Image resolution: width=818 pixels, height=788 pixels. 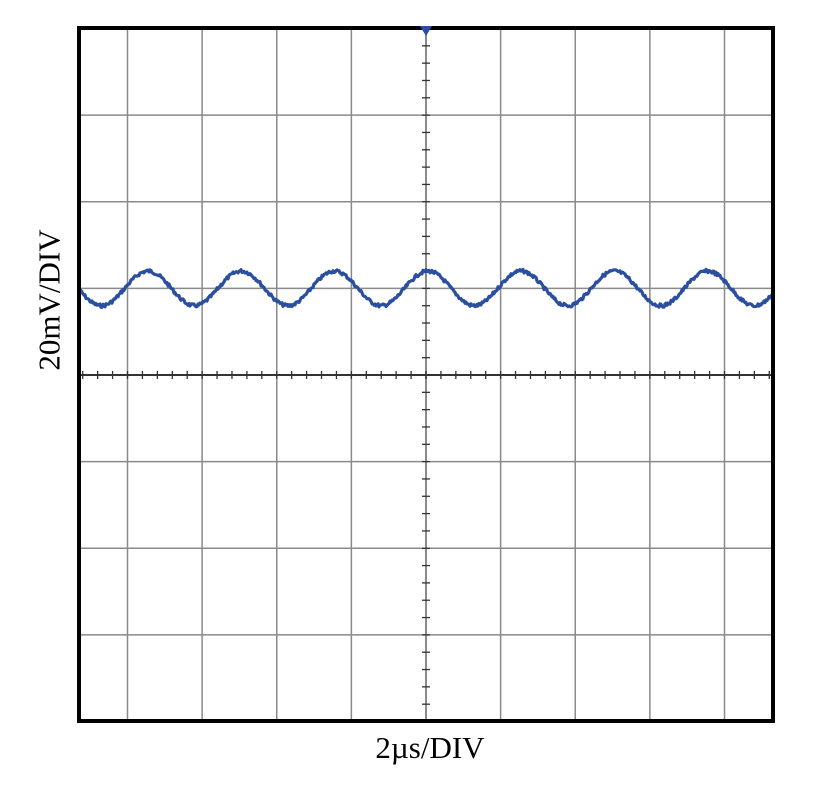 I want to click on waveform-trace, so click(x=425, y=288).